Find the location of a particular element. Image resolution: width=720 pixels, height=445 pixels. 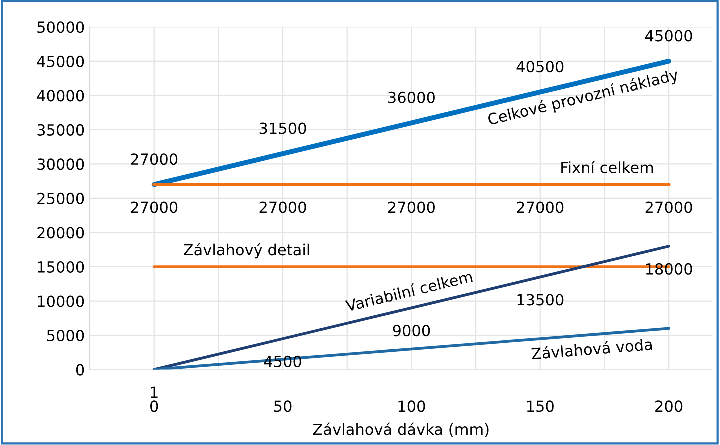

y-tick-label: 5000 is located at coordinates (65, 336).